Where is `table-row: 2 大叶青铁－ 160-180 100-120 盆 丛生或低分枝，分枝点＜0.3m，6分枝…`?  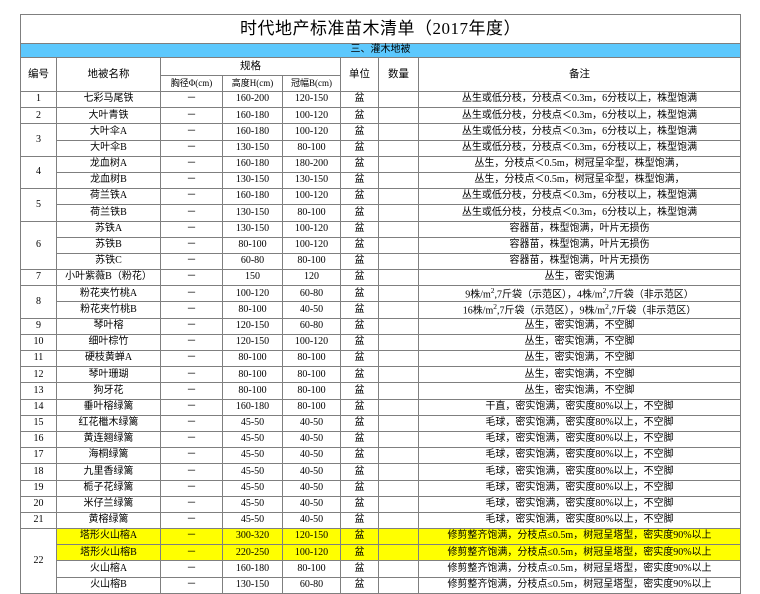
table-row: 2 大叶青铁－ 160-180 100-120 盆 丛生或低分枝，分枝点＜0.3m，6分枝… is located at coordinates (380, 116).